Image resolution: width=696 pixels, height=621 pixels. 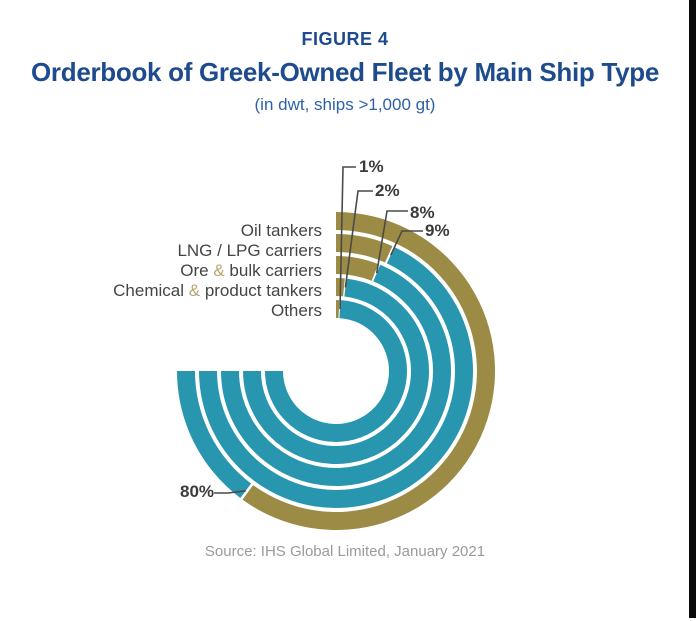 I want to click on leader-line-others, so click(x=347, y=238).